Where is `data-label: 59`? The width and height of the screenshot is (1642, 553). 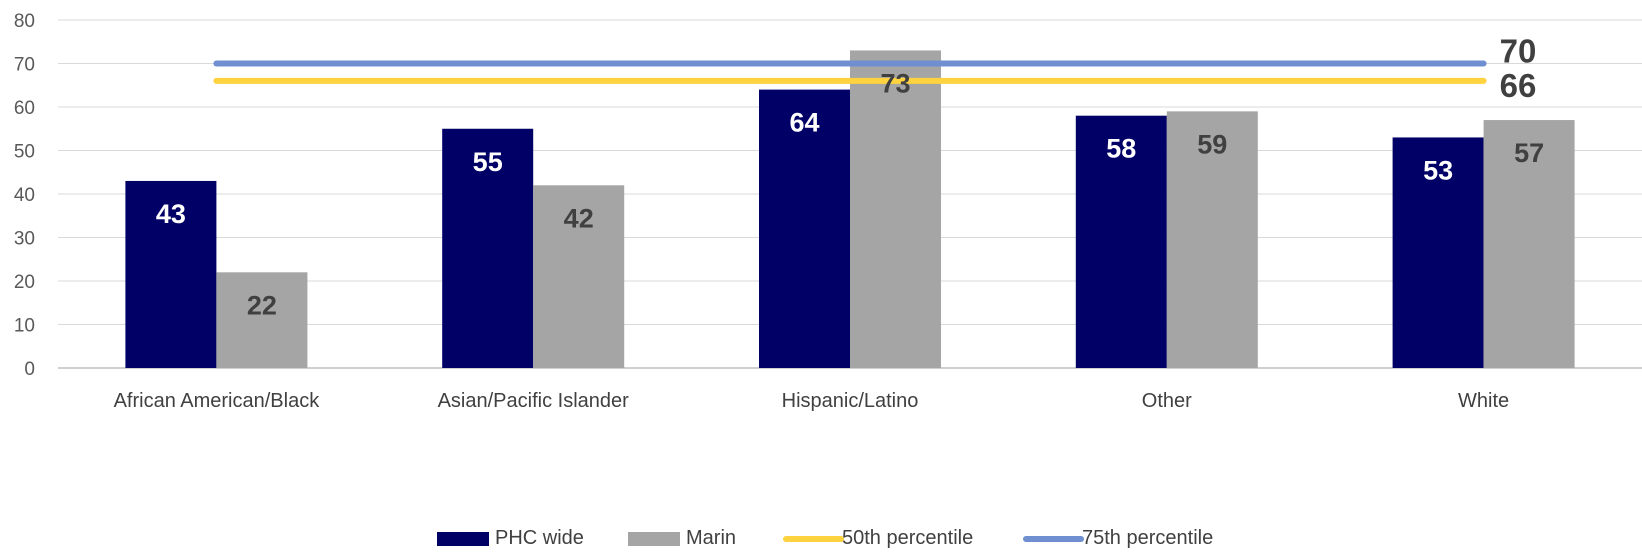 data-label: 59 is located at coordinates (1212, 144).